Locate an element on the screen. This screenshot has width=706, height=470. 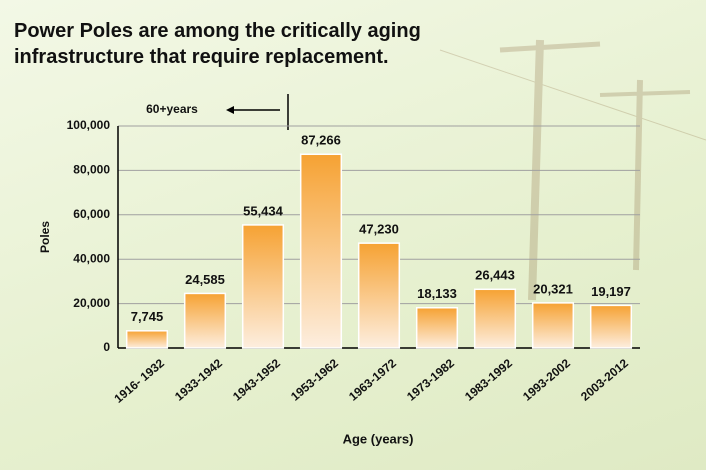
y-tick-label: 80,000 is located at coordinates (91, 170).